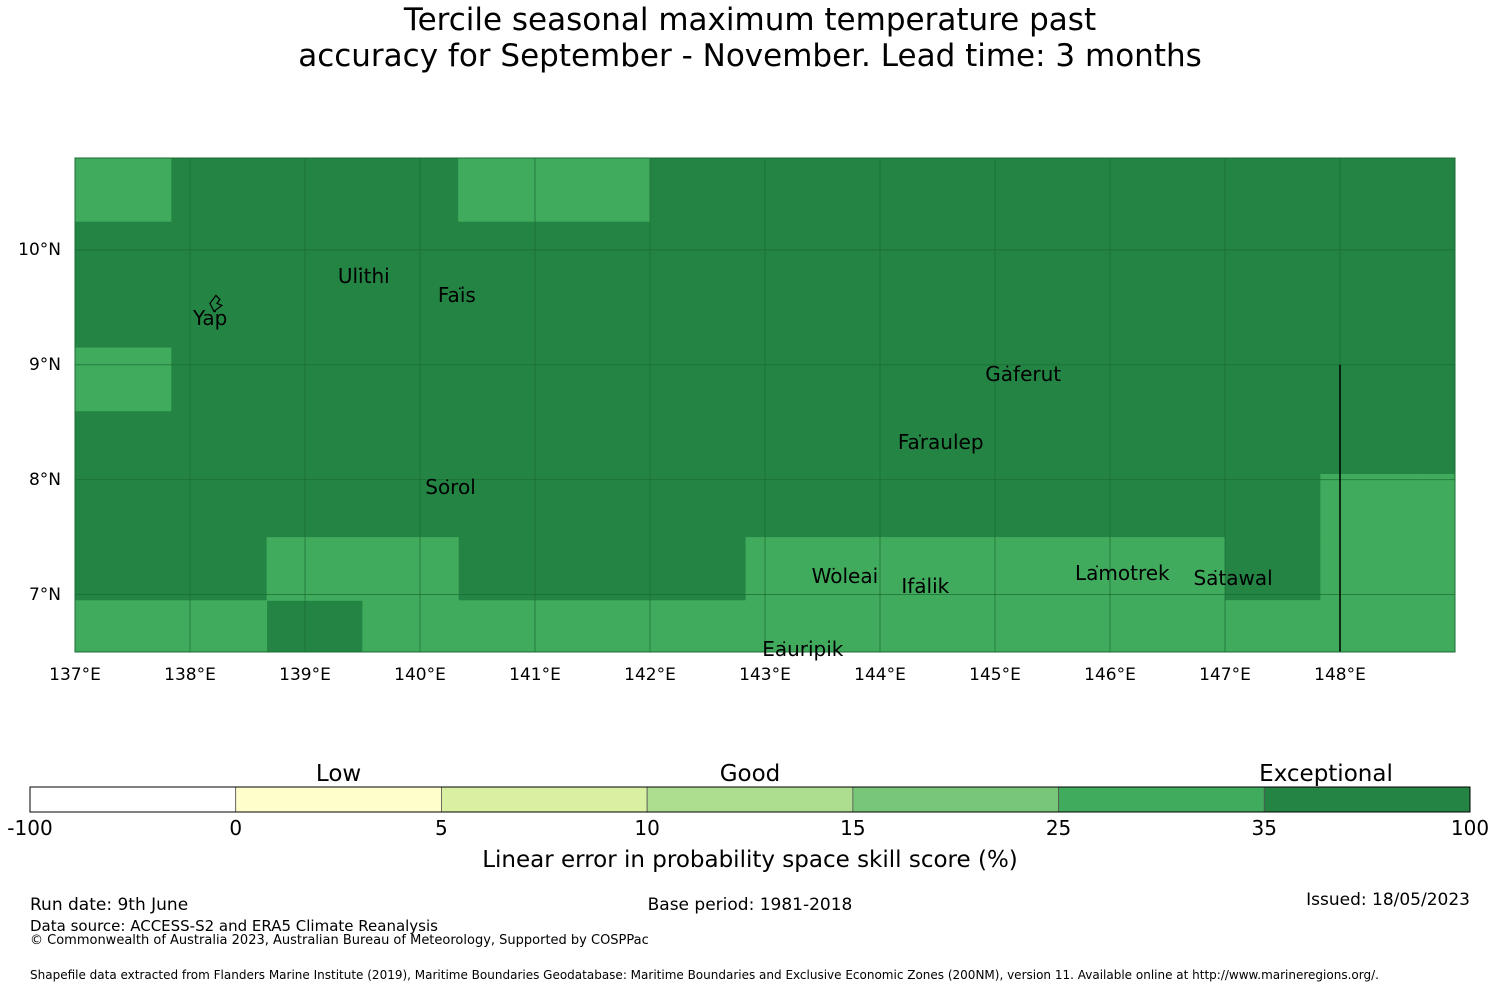 The width and height of the screenshot is (1500, 990). I want to click on longitude-tick-label: 138°E, so click(190, 675).